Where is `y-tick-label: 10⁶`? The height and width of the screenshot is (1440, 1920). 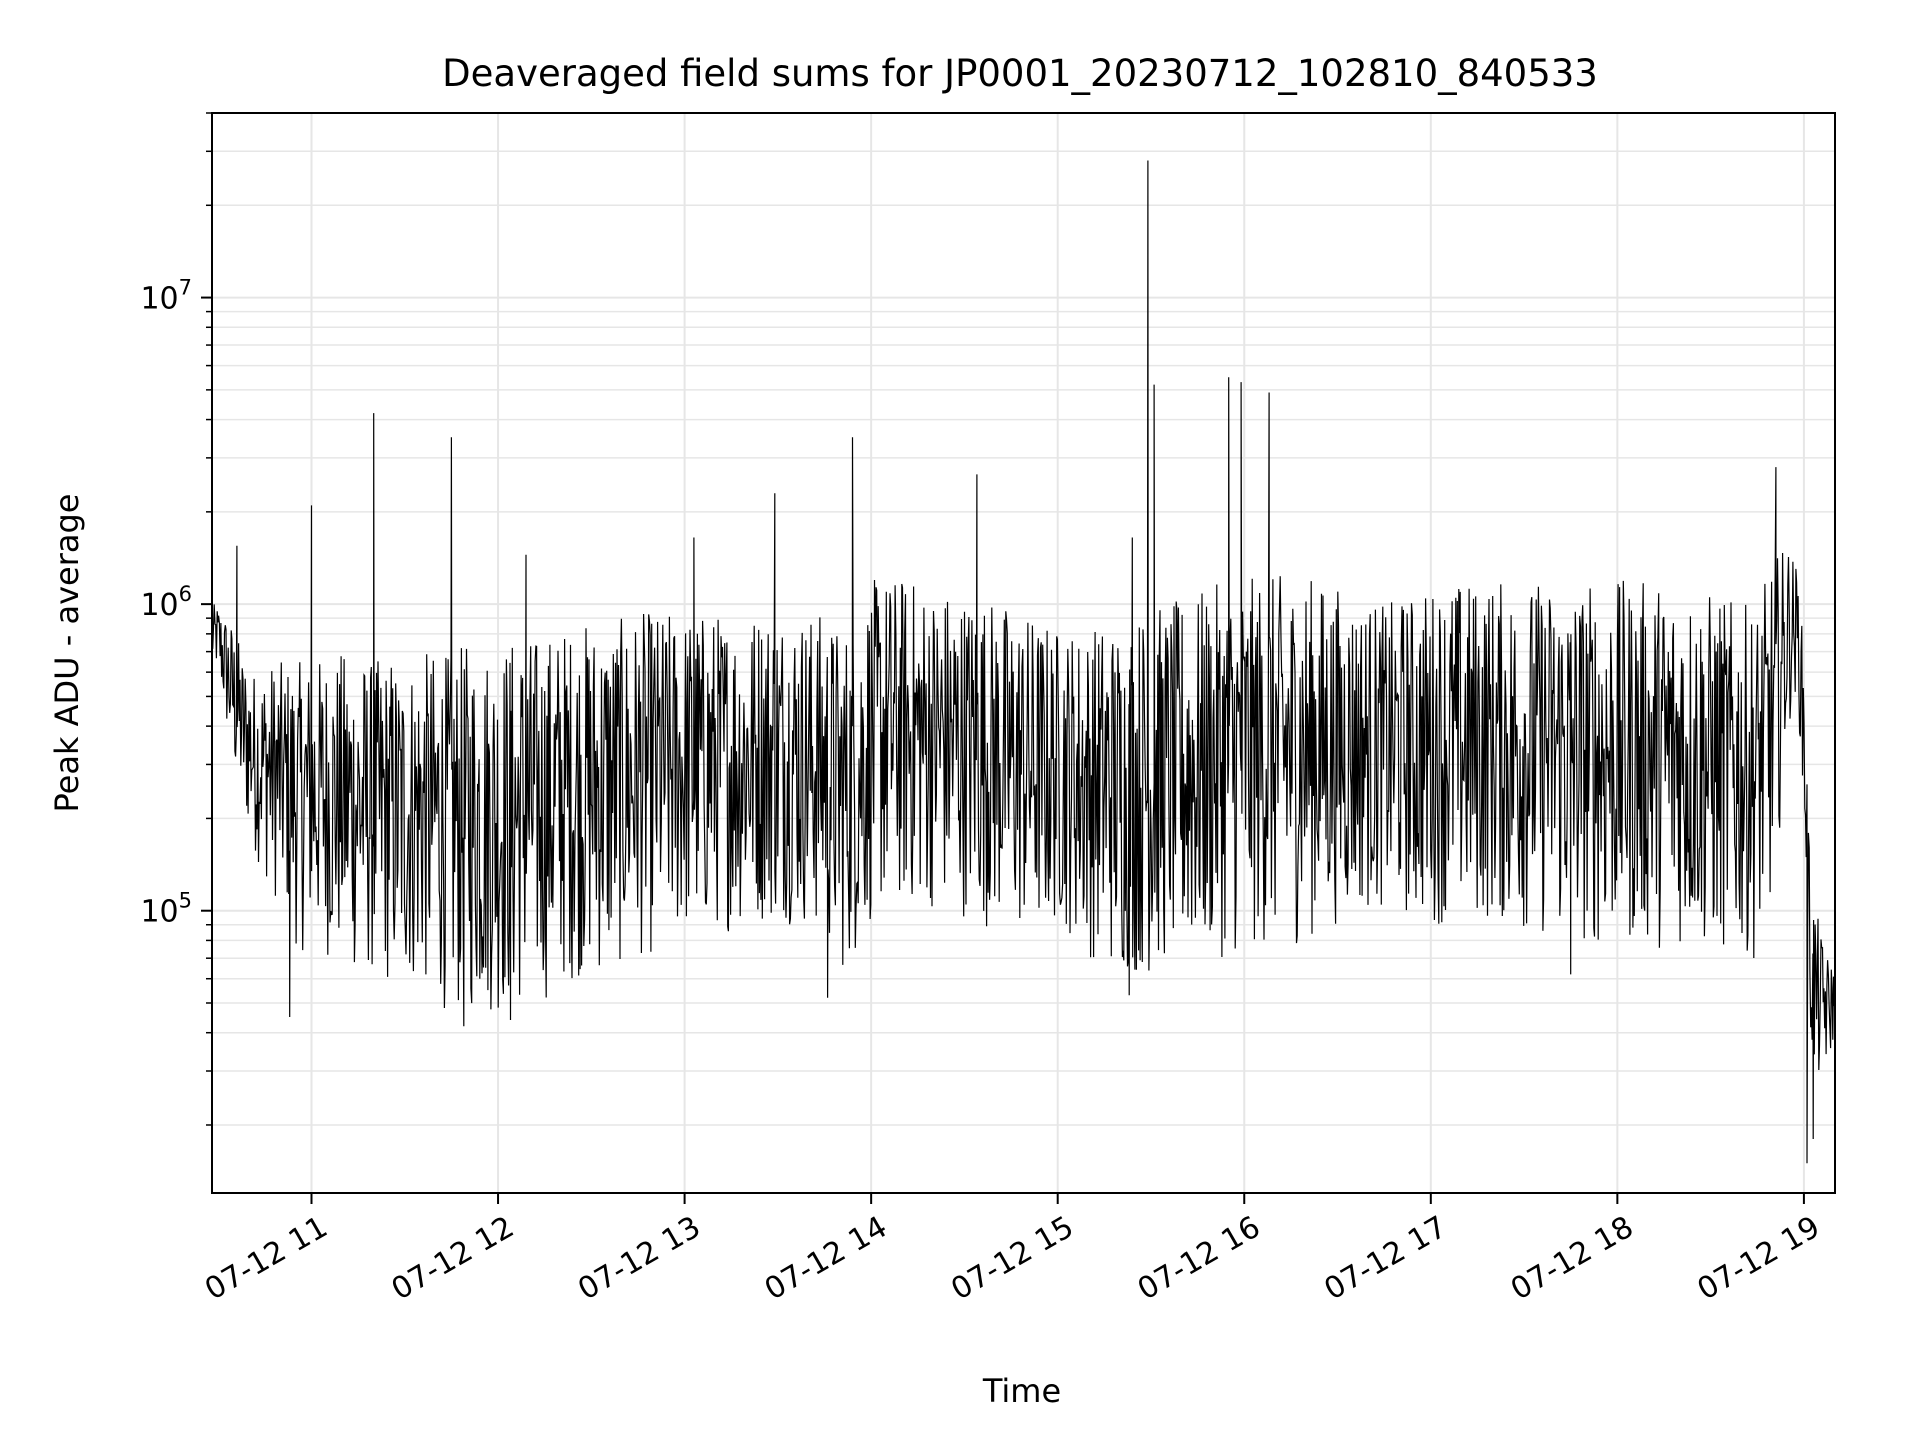
y-tick-label: 10⁶ is located at coordinates (166, 602).